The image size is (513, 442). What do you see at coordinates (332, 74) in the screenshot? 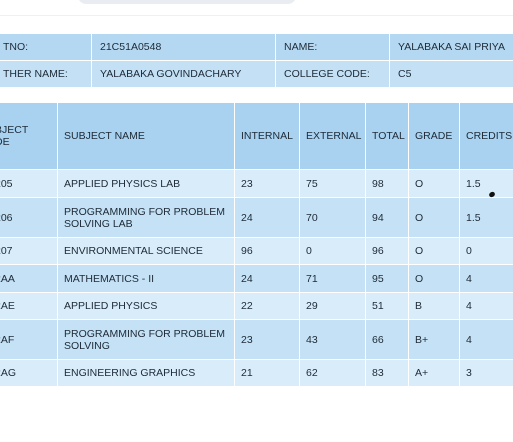
I see `college-code-label: COLLEGE CODE:` at bounding box center [332, 74].